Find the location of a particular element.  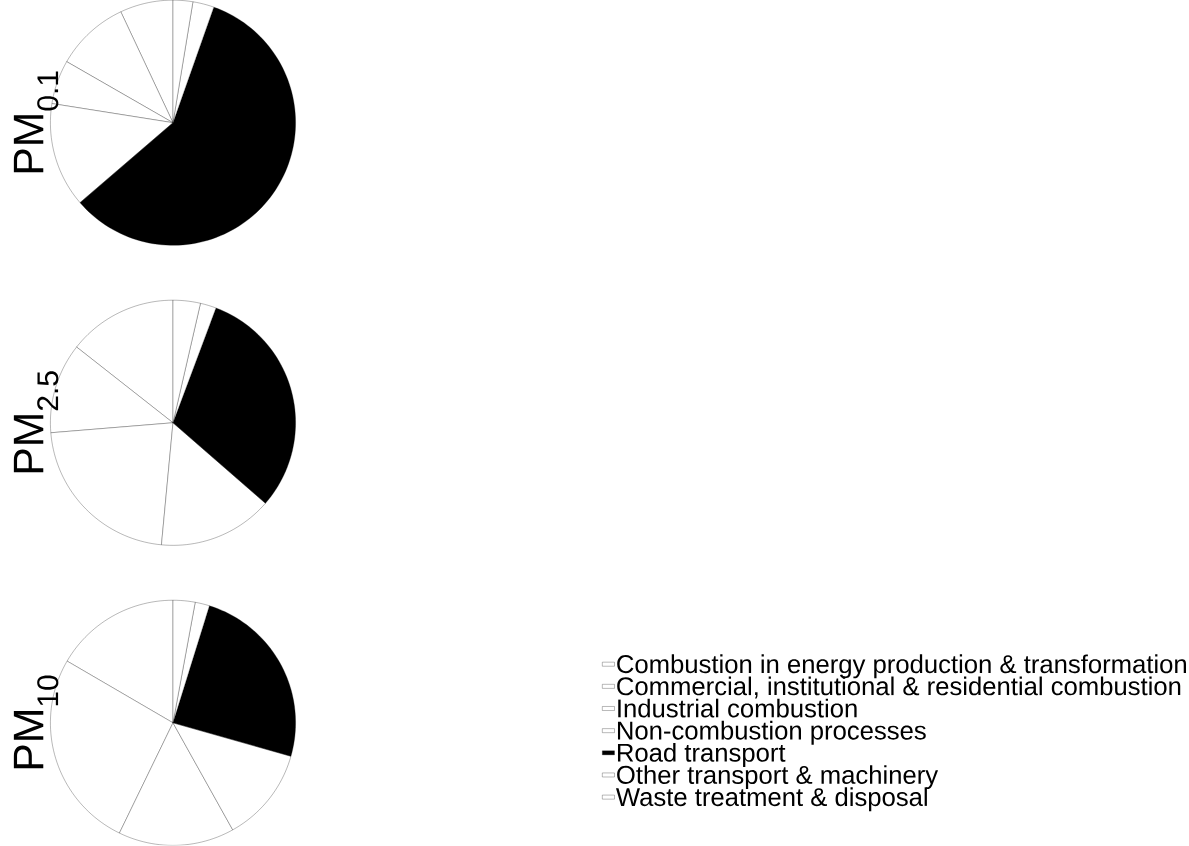

slice-label: PM$_{2.5}$ is located at coordinates (36, 422).